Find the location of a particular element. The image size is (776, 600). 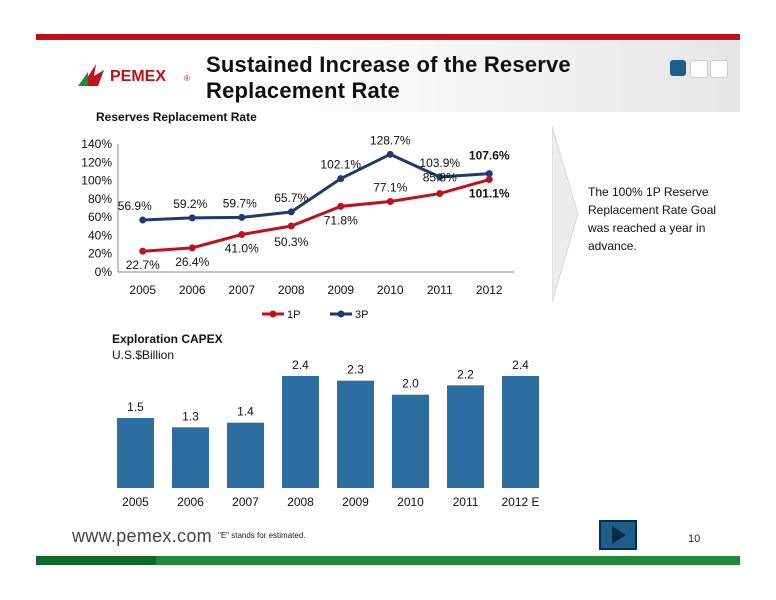

data-label-1P: 50.3% is located at coordinates (291, 242).